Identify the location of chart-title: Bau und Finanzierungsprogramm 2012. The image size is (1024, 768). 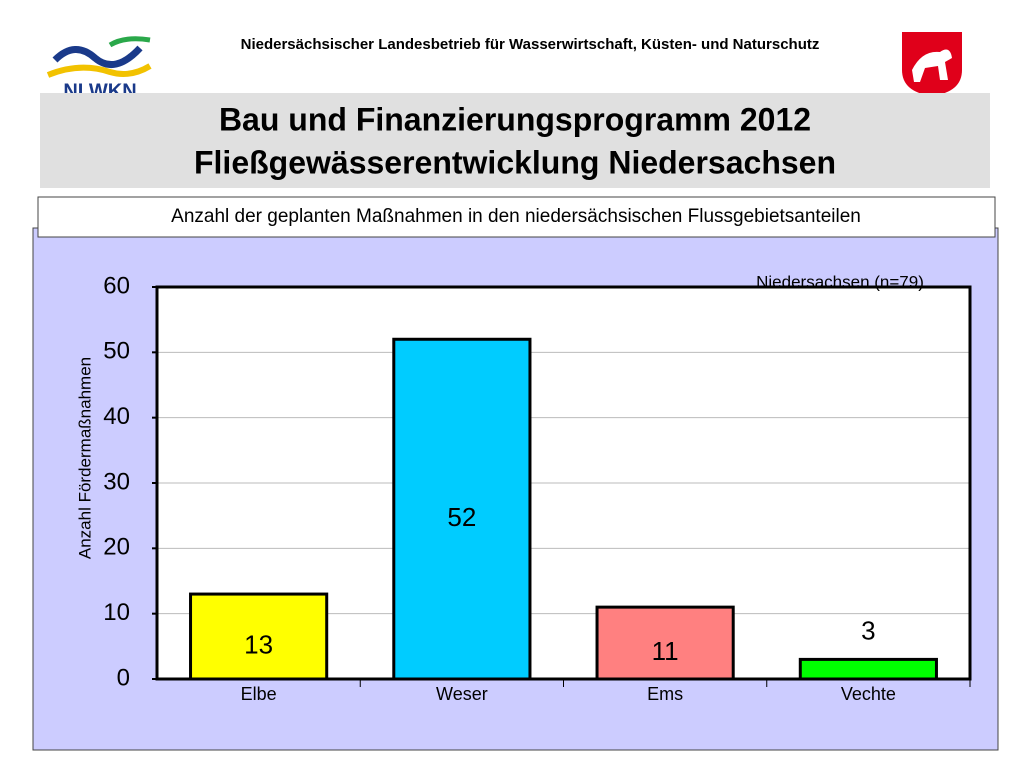
(515, 119).